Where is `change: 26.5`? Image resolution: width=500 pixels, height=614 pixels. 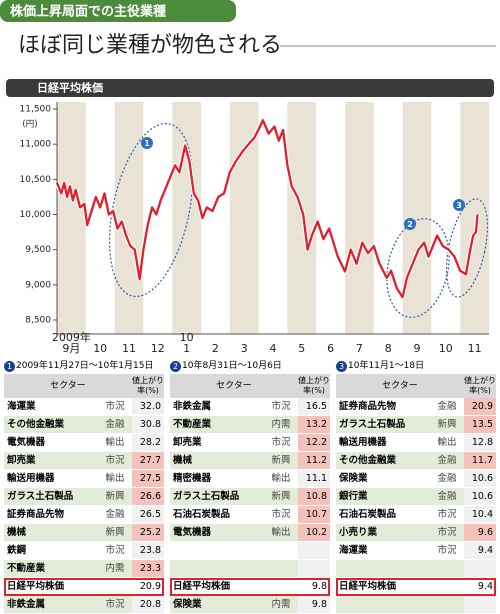 change: 26.5 is located at coordinates (148, 514).